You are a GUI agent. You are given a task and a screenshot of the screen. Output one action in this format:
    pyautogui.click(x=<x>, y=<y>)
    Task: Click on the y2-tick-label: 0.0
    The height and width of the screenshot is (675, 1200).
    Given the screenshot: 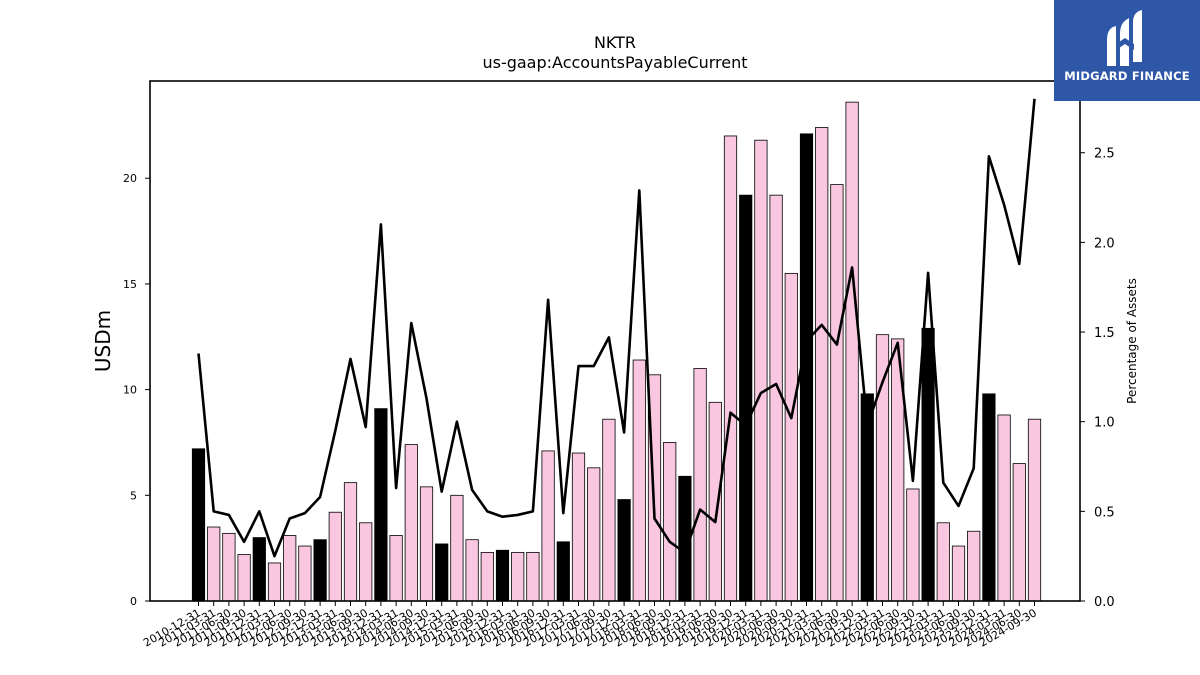 What is the action you would take?
    pyautogui.click(x=1104, y=602)
    